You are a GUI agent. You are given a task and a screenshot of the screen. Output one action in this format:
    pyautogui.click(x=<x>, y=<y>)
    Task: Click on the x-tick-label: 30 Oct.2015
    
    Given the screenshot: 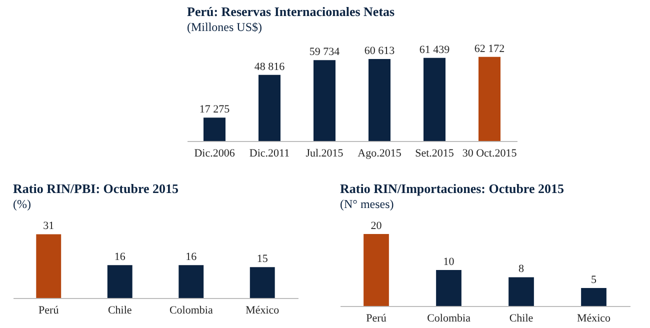 What is the action you would take?
    pyautogui.click(x=490, y=154)
    